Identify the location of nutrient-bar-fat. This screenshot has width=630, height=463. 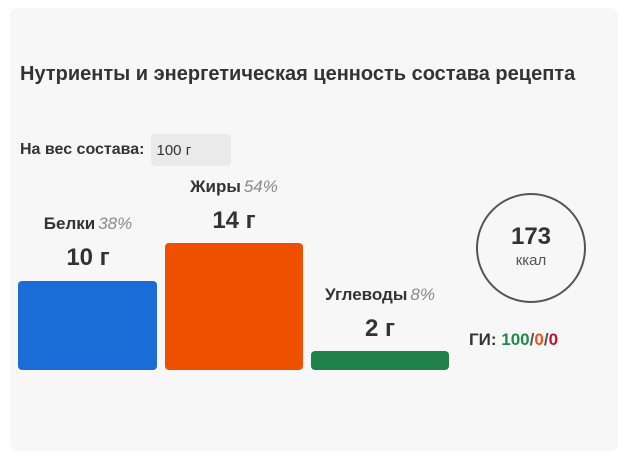
(234, 306).